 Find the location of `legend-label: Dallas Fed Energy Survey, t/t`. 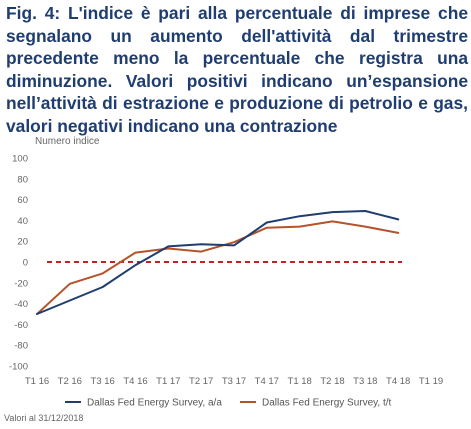

legend-label: Dallas Fed Energy Survey, t/t is located at coordinates (327, 403).